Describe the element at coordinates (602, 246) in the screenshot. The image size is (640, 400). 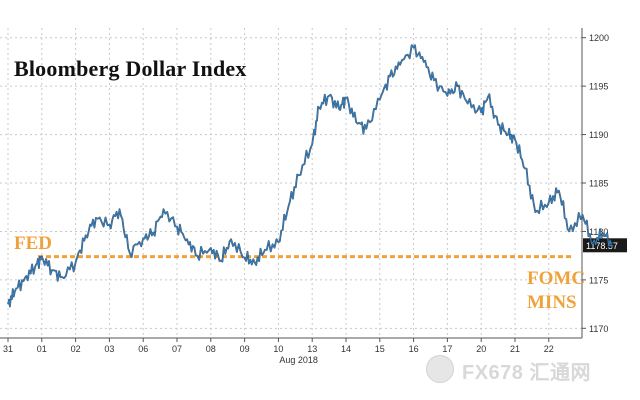
I see `last-value-label: 1178.57` at that location.